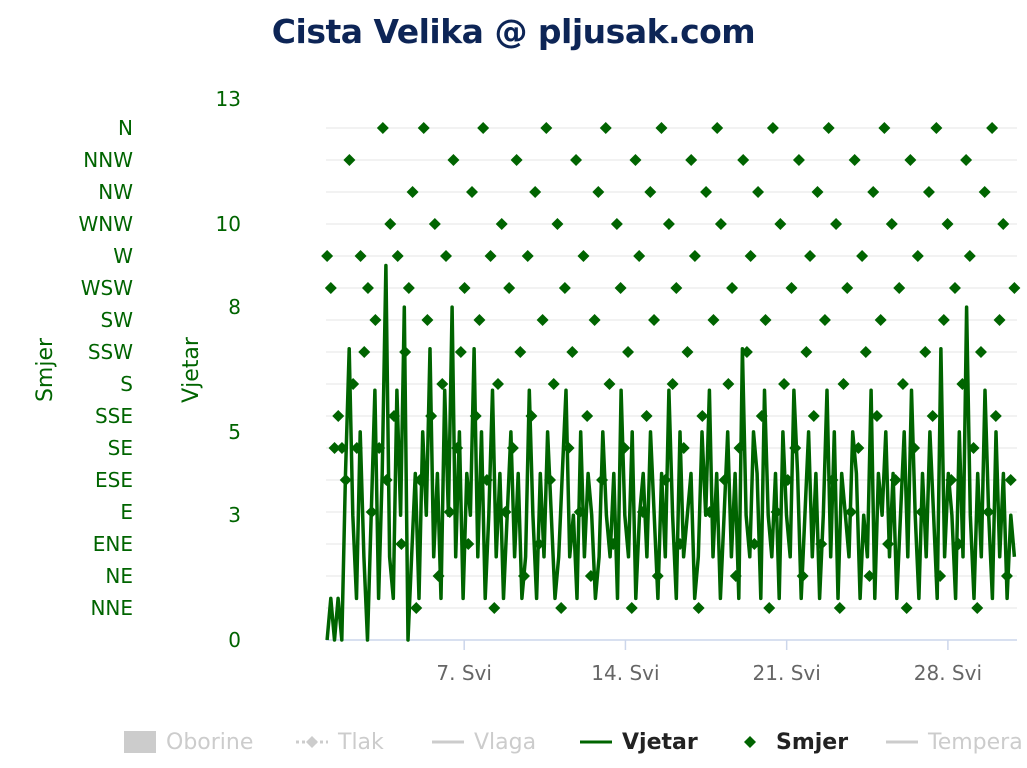  Describe the element at coordinates (115, 192) in the screenshot. I see `direction-tick-label: NW` at that location.